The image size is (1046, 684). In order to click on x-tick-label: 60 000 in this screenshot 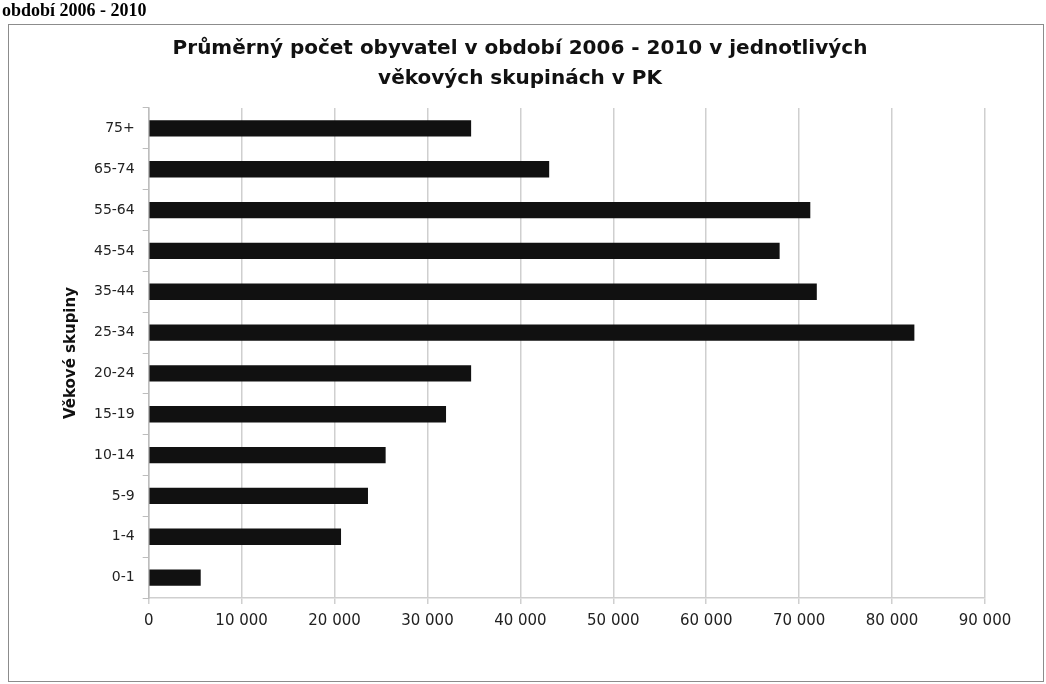, I will do `click(706, 619)`.